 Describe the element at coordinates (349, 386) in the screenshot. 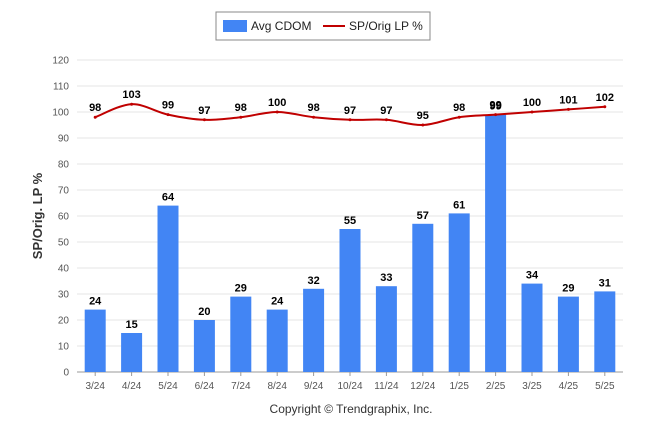

I see `x-tick-label: 10/24` at that location.